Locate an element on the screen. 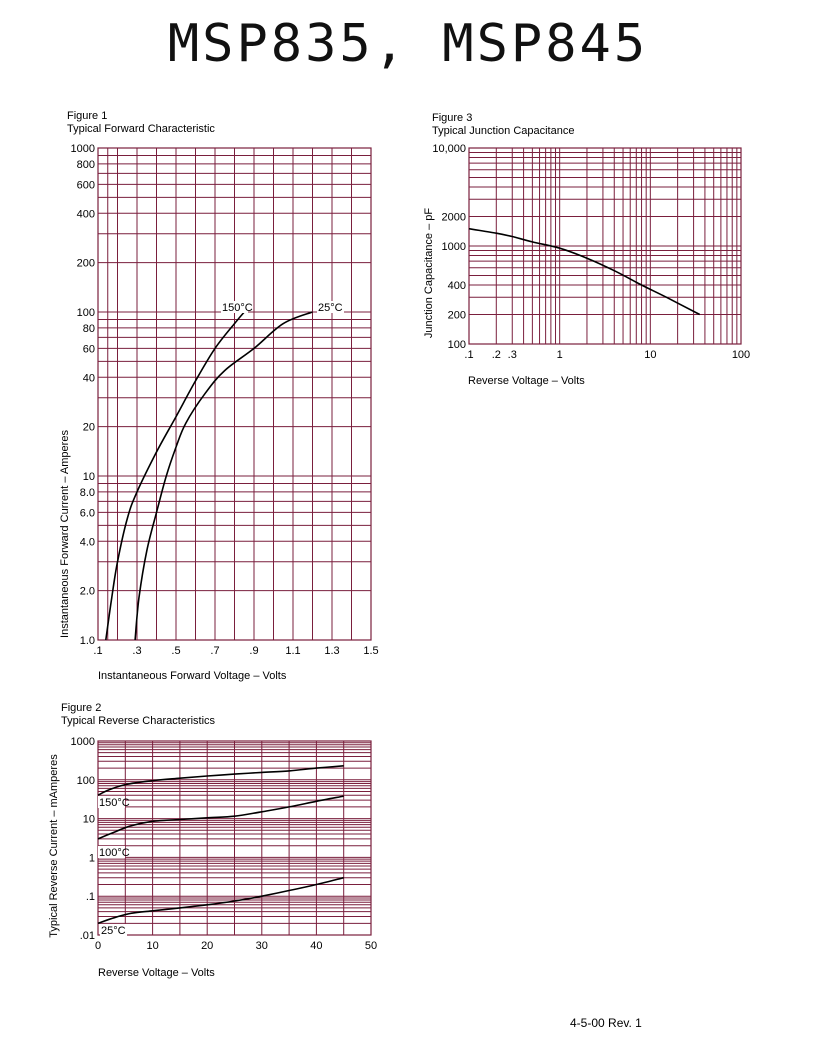 The height and width of the screenshot is (1056, 816). y-axis-label: Junction Capacitance – pF is located at coordinates (429, 273).